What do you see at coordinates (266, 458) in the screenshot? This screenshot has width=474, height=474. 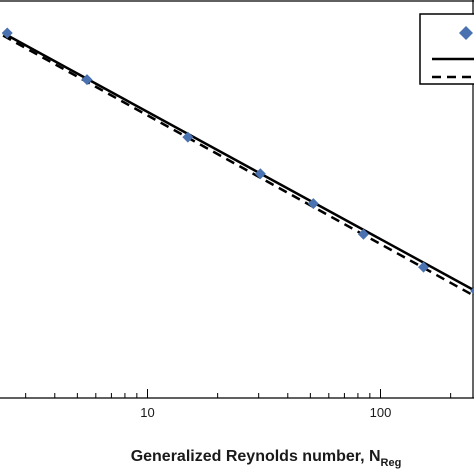 I see `x-axis-title: Generalized Reynolds number, NReg` at bounding box center [266, 458].